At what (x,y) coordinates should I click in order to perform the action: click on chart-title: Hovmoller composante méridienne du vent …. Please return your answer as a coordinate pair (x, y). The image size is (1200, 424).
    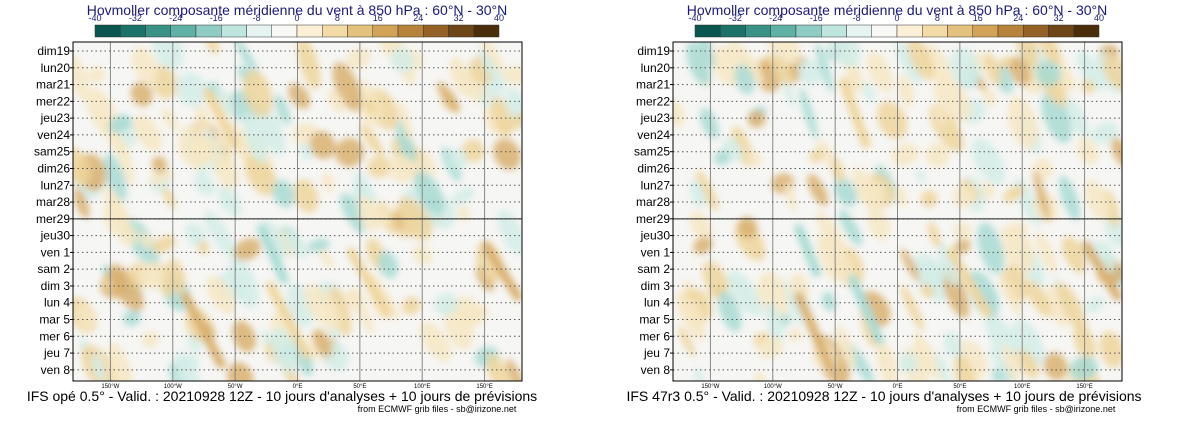
    Looking at the image, I should click on (897, 10).